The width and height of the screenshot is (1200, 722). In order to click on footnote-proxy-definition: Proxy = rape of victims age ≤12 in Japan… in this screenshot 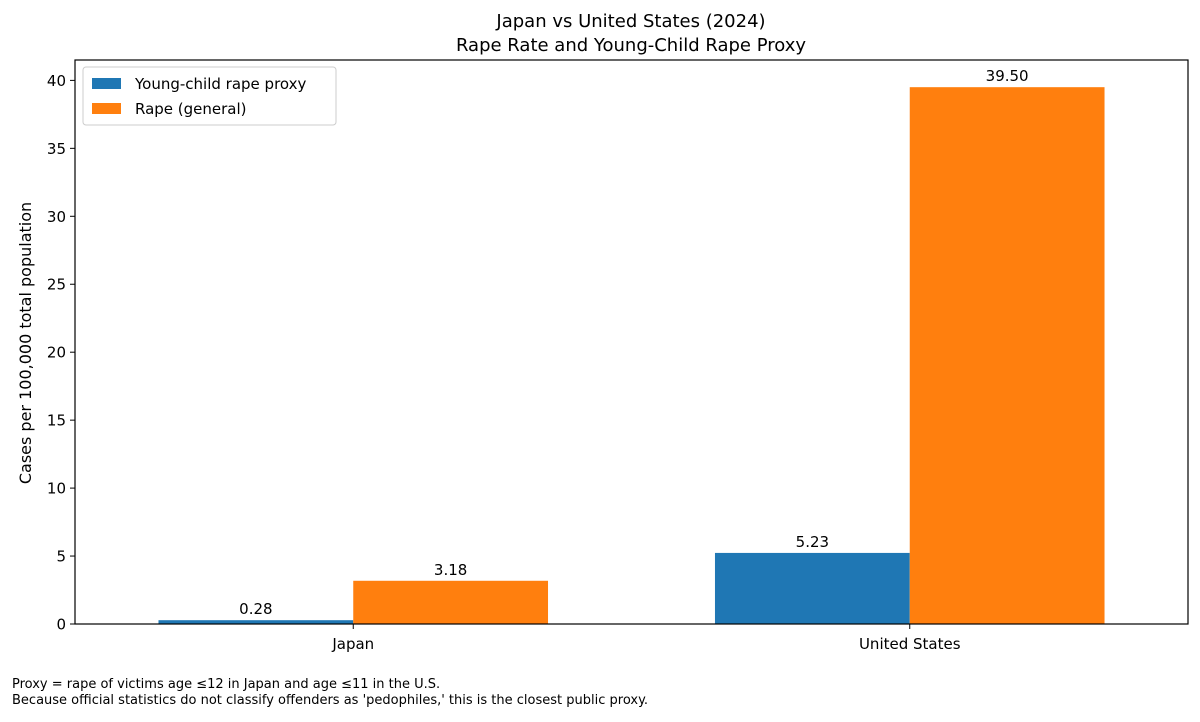, I will do `click(226, 684)`.